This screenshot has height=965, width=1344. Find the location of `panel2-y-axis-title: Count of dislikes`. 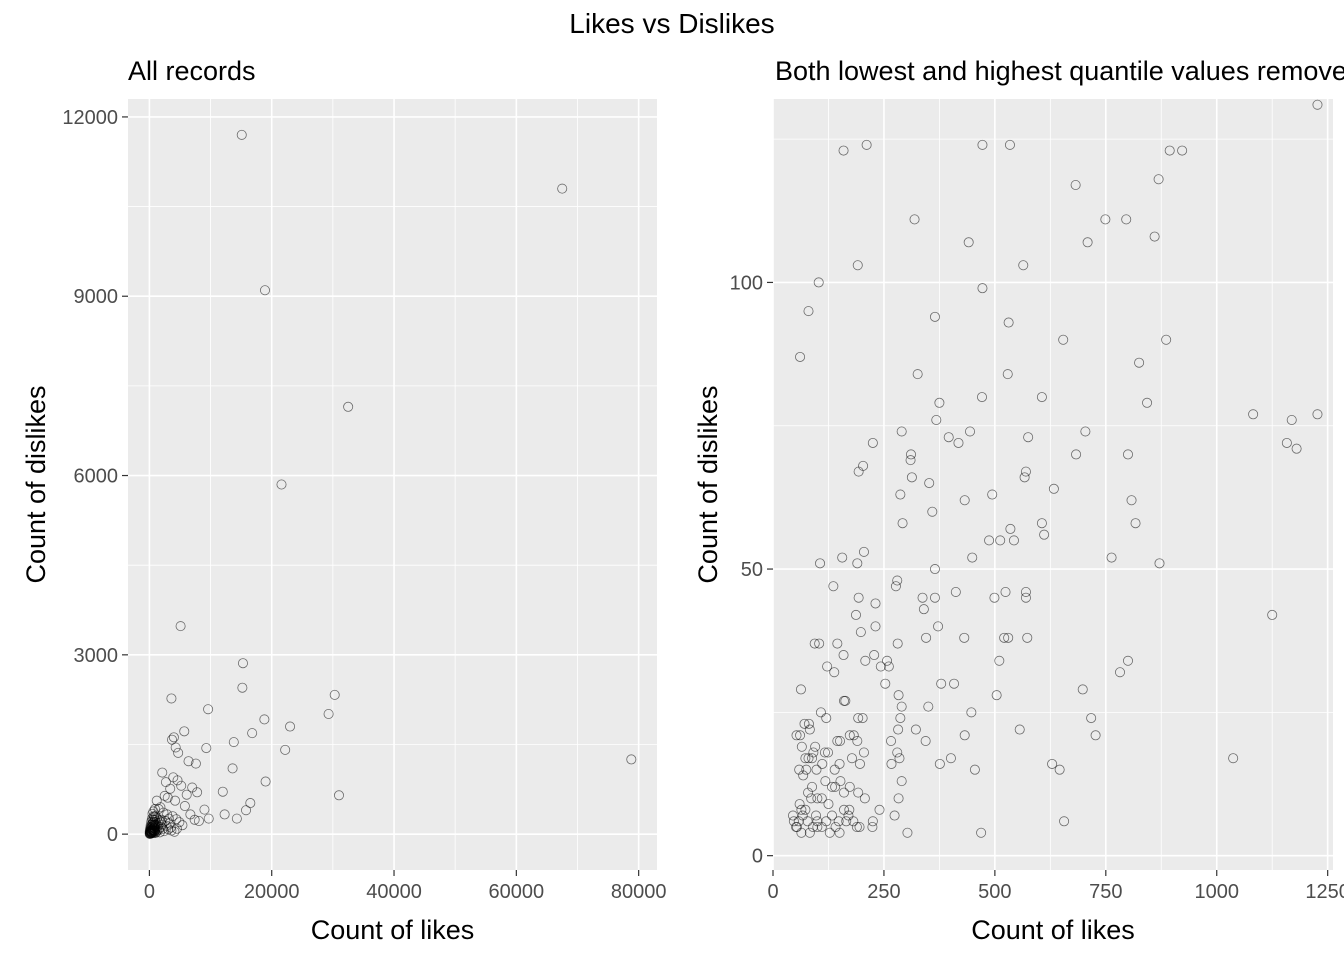

panel2-y-axis-title: Count of dislikes is located at coordinates (708, 484).